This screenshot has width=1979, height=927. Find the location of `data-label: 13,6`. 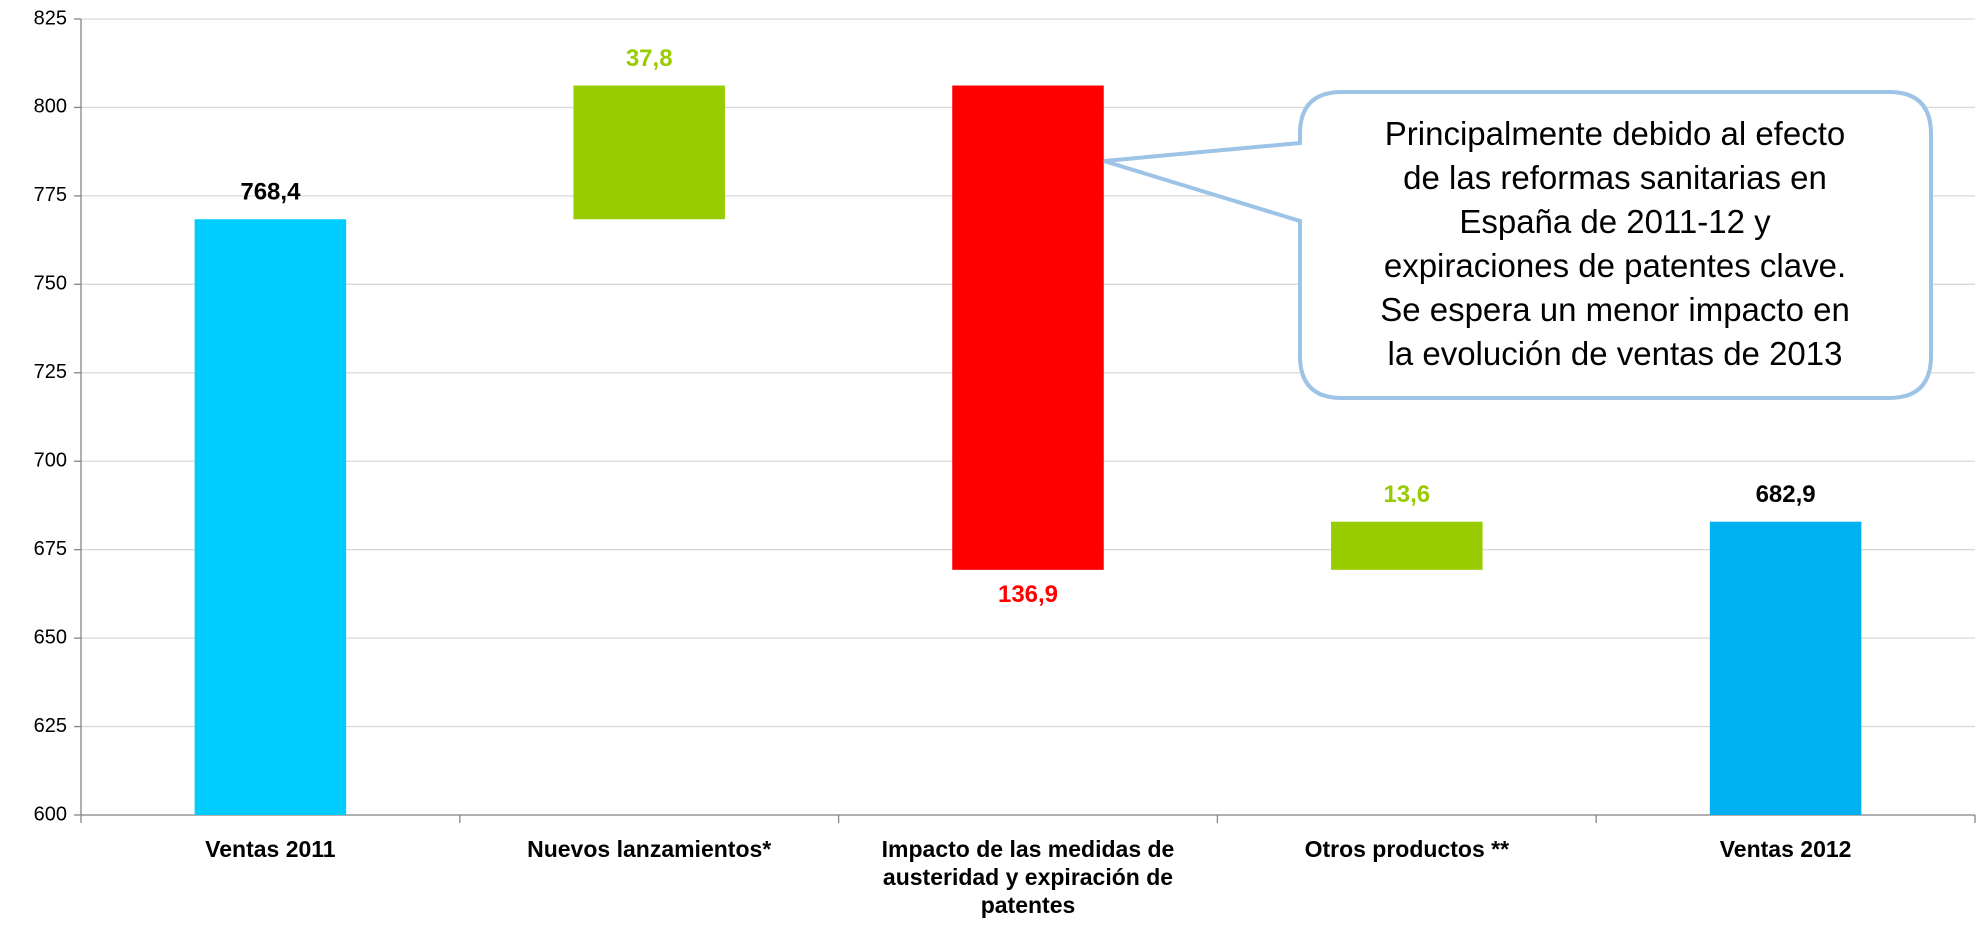

data-label: 13,6 is located at coordinates (1406, 494).